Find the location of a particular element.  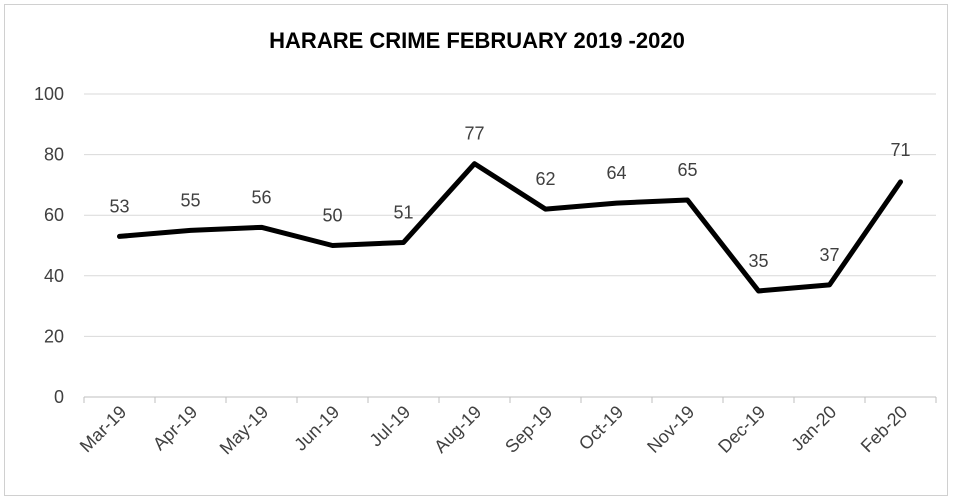

data-label: 50 is located at coordinates (332, 216).